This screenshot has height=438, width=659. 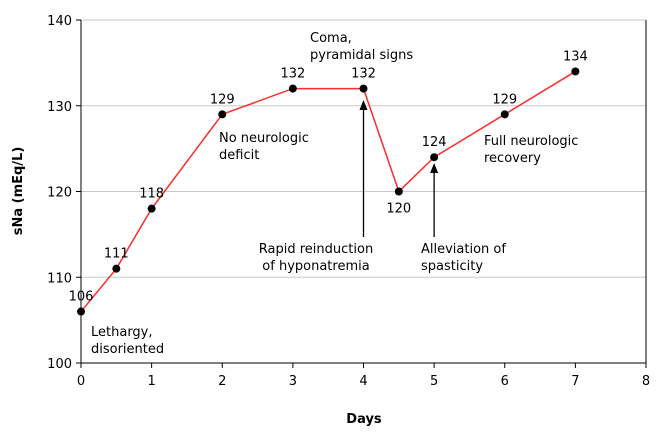 I want to click on annotation: Rapid reinduction of hyponatremia, so click(x=316, y=258).